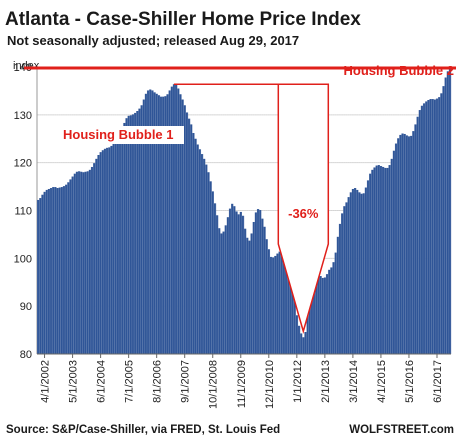  Describe the element at coordinates (401, 430) in the screenshot. I see `brand-label: WOLFSTREET.com` at that location.